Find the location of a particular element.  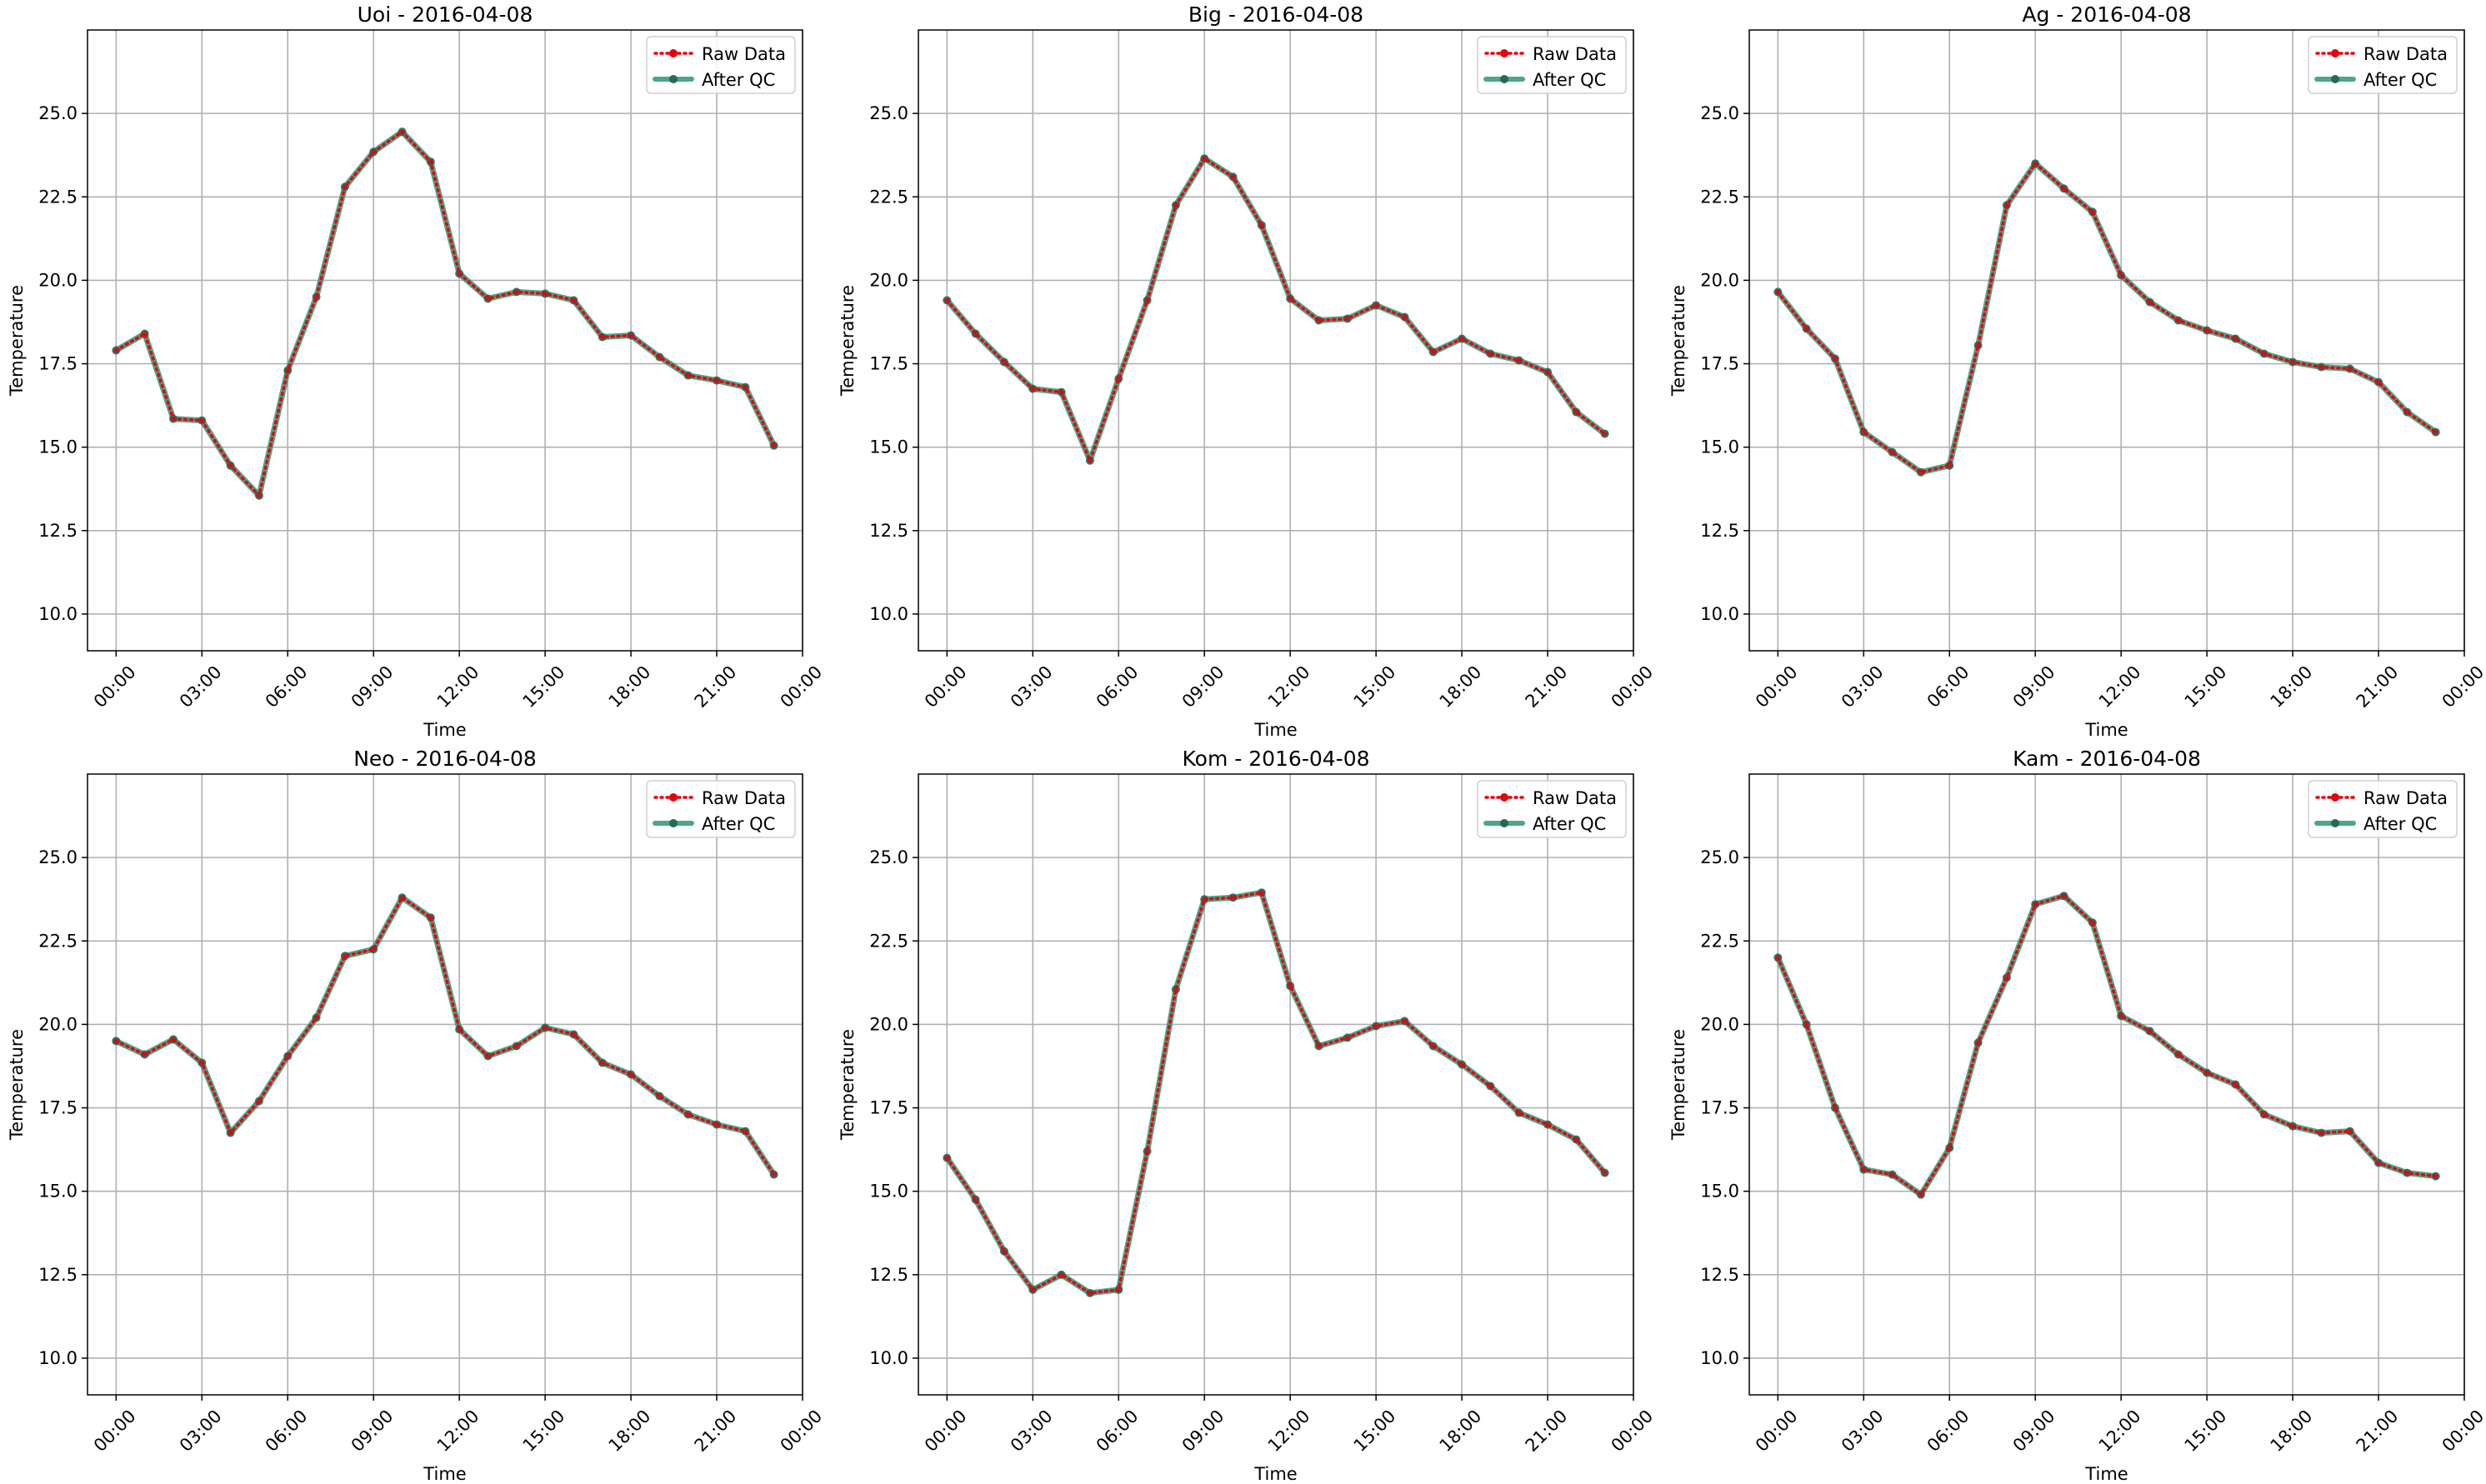

y-tick-label: 12.5 is located at coordinates (1720, 531).